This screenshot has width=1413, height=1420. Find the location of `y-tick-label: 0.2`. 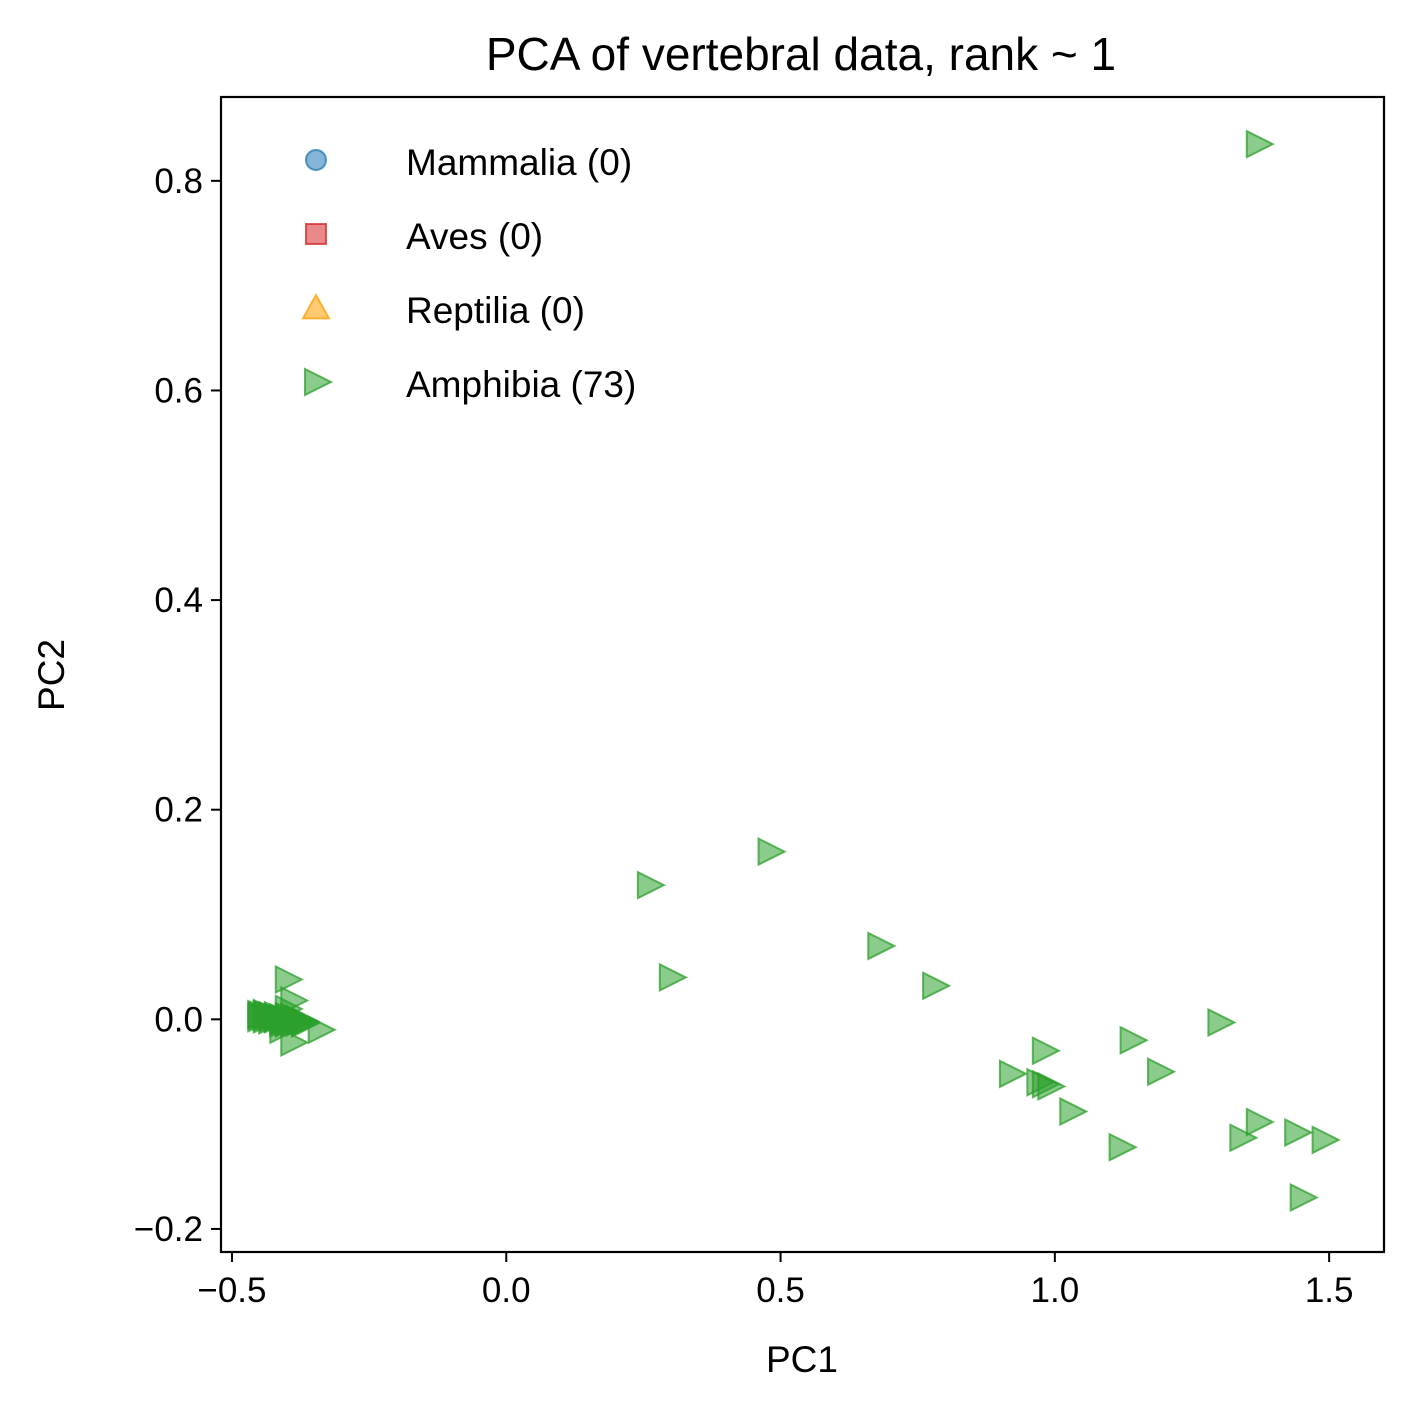

y-tick-label: 0.2 is located at coordinates (178, 810).